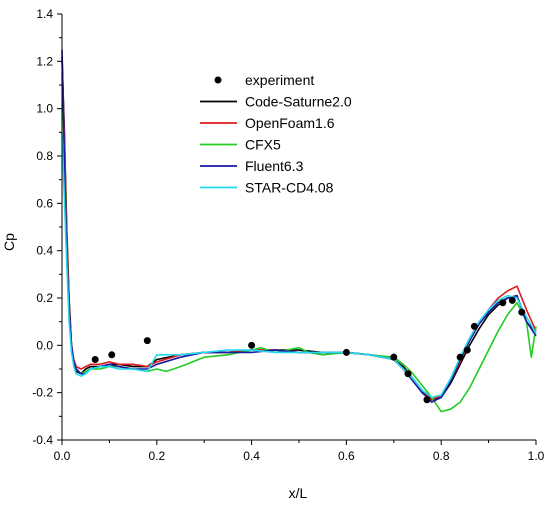 This screenshot has width=548, height=506. Describe the element at coordinates (44, 251) in the screenshot. I see `y-tick-label: 0.4` at that location.